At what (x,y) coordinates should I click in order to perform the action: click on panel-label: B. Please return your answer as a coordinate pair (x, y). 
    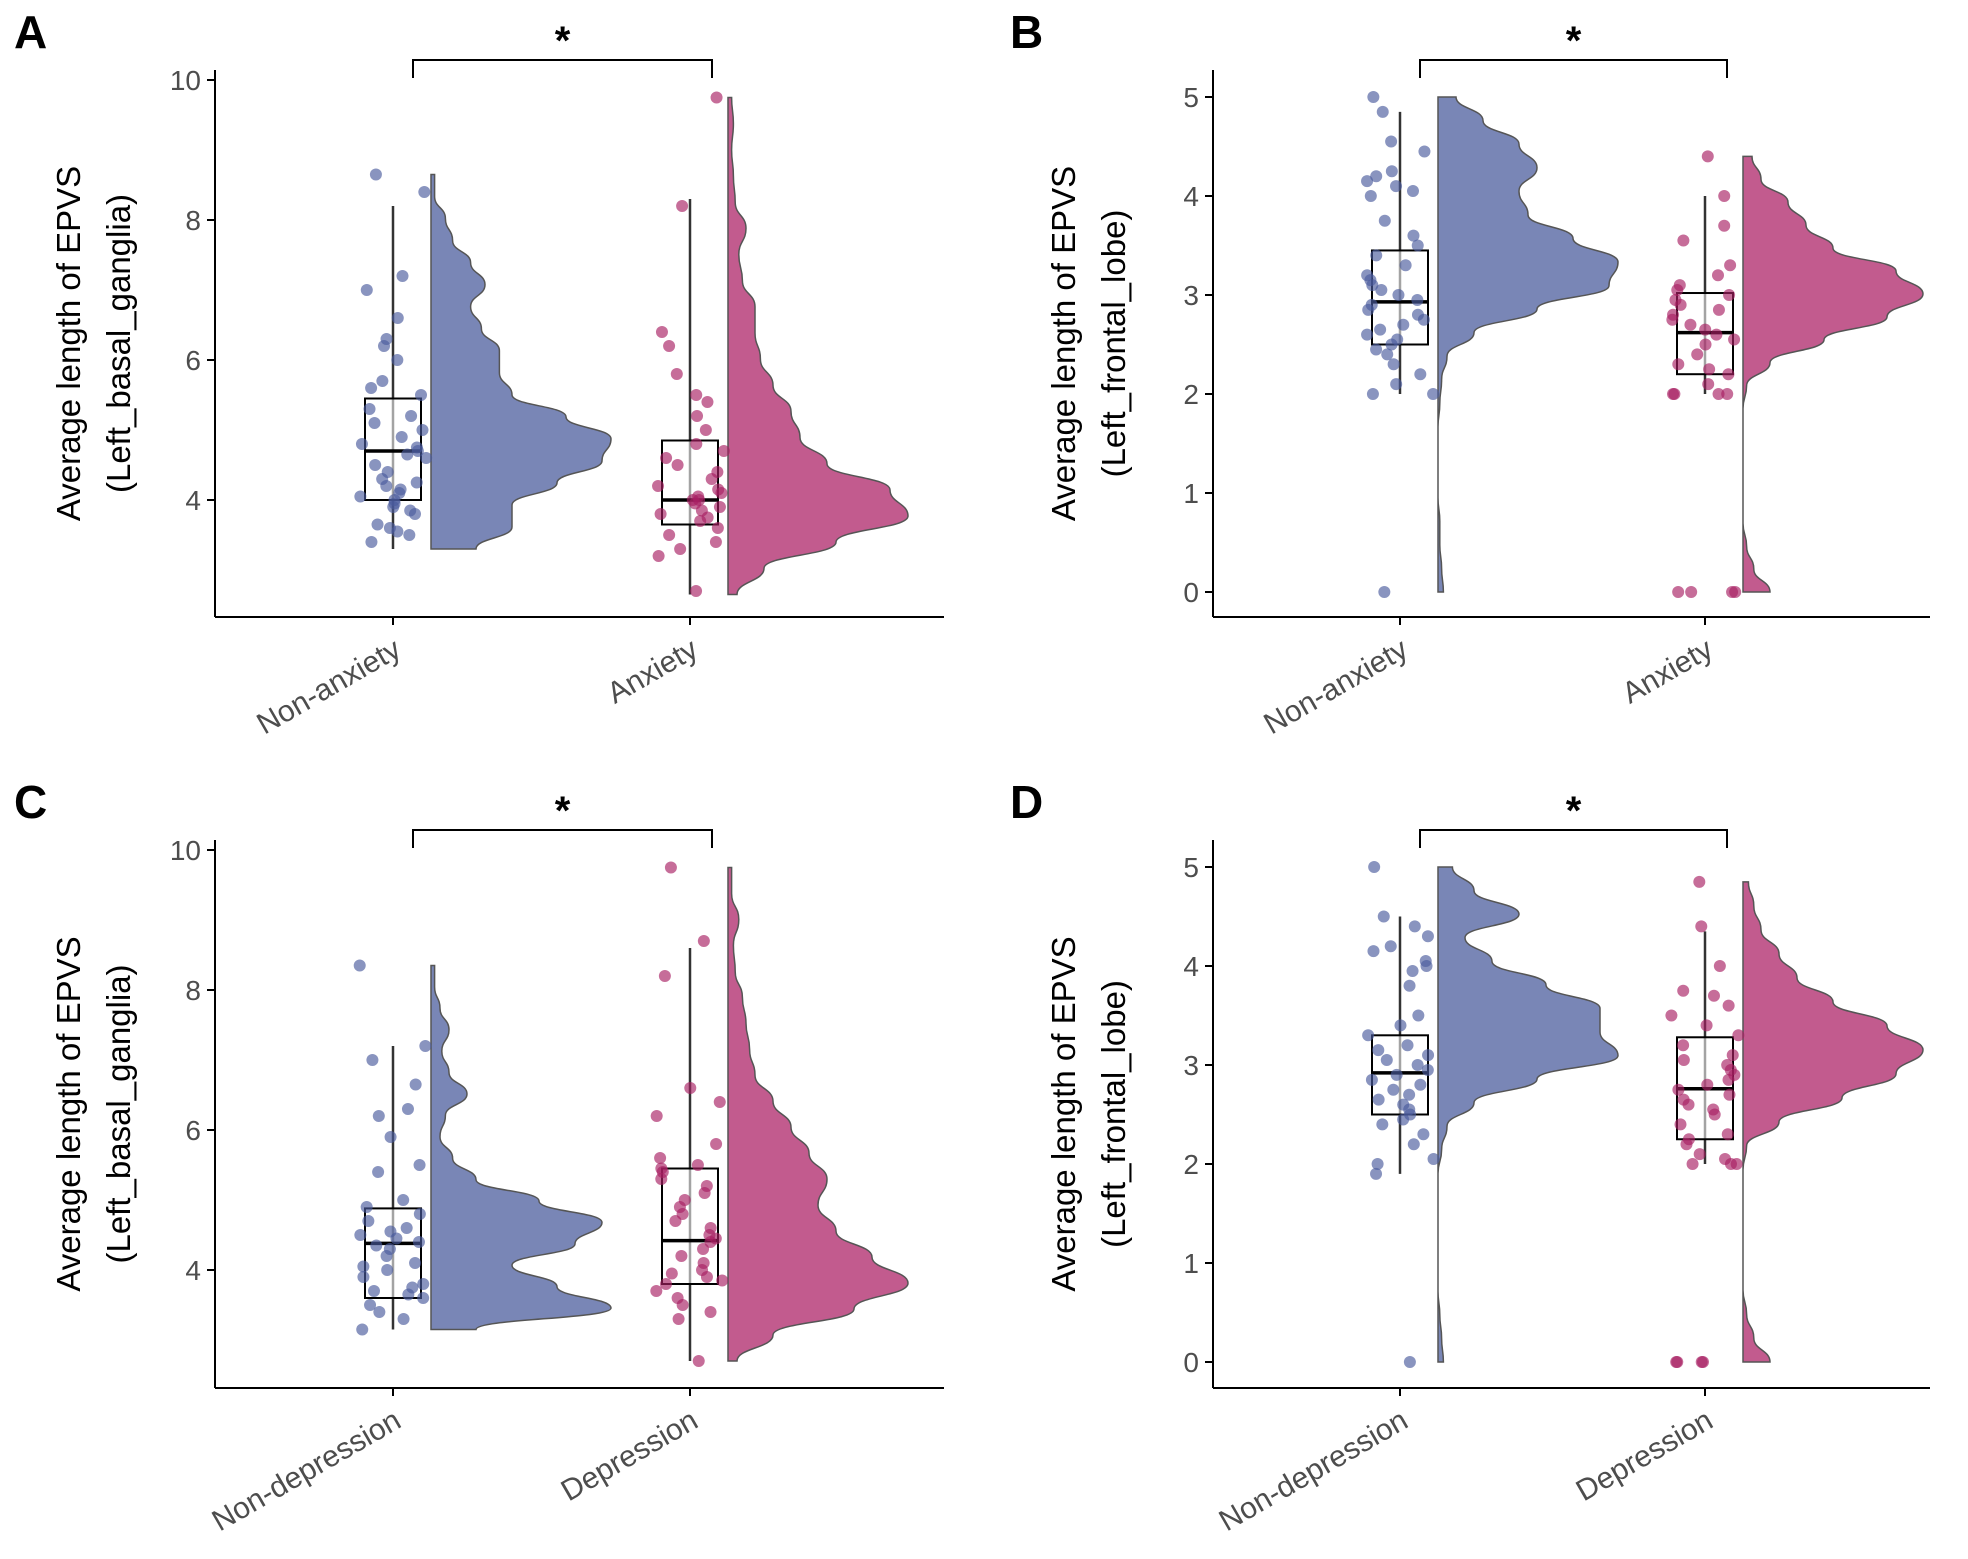
    Looking at the image, I should click on (1026, 32).